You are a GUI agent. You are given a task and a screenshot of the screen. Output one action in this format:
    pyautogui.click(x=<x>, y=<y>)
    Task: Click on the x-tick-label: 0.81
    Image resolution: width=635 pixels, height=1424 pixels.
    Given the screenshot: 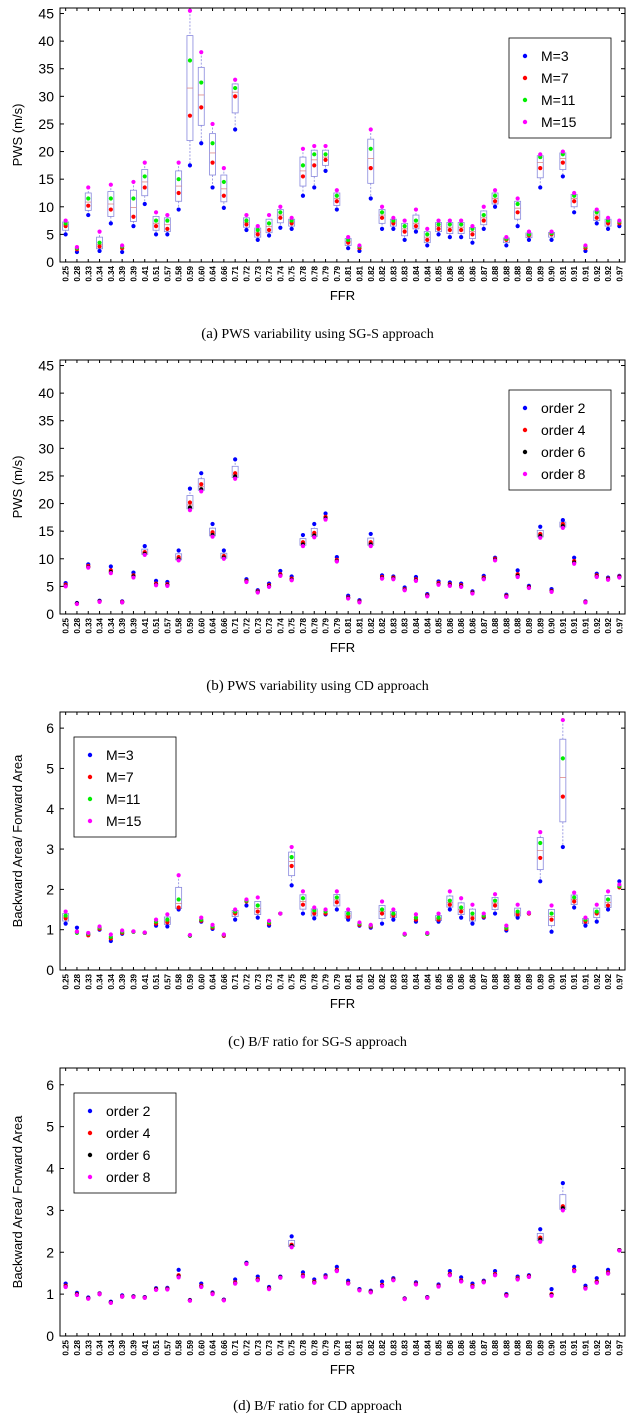 What is the action you would take?
    pyautogui.click(x=359, y=981)
    